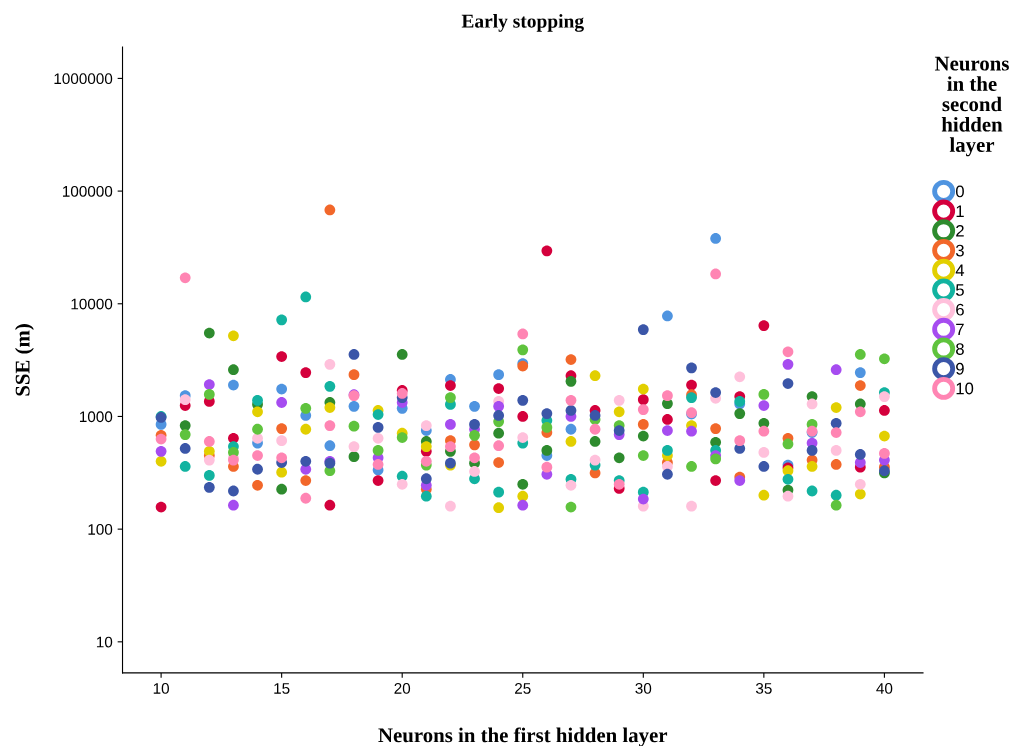 The height and width of the screenshot is (746, 1021). What do you see at coordinates (161, 688) in the screenshot?
I see `x-tick-label: 10` at bounding box center [161, 688].